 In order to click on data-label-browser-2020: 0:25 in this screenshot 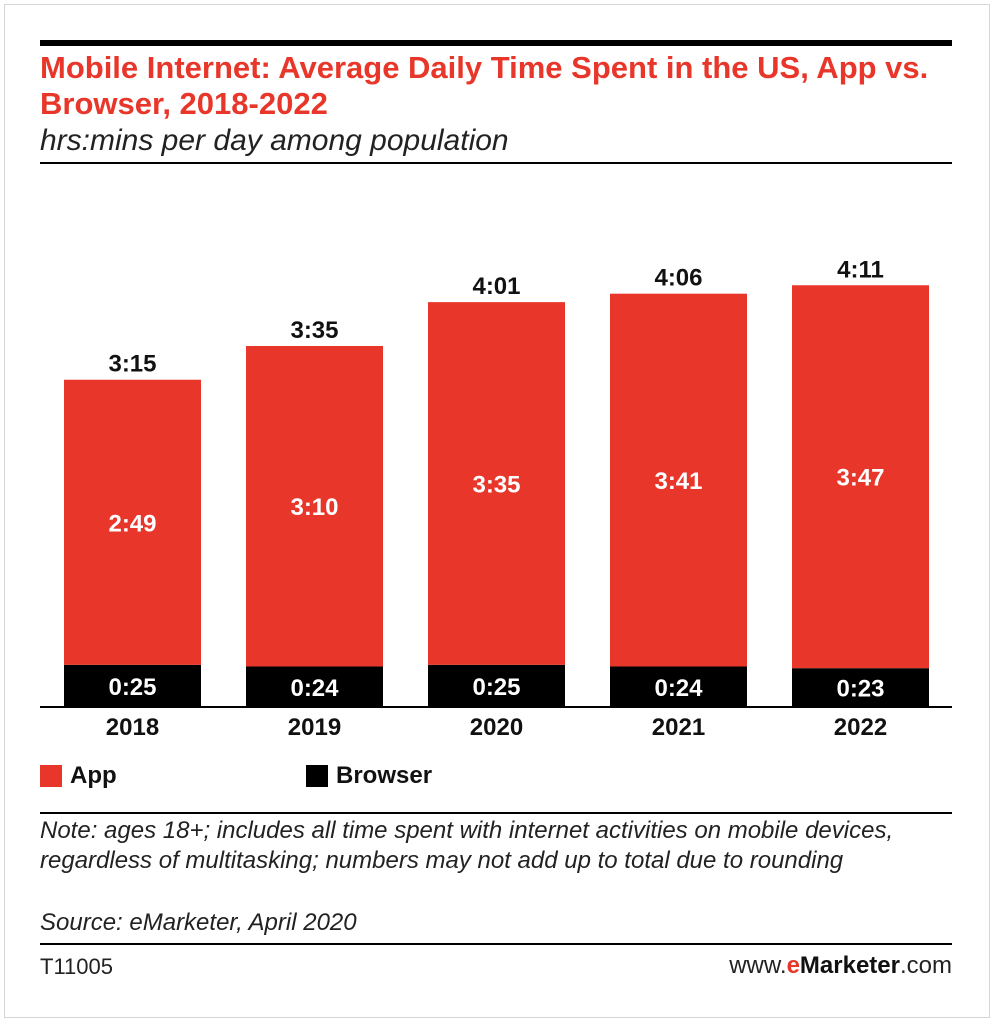, I will do `click(496, 687)`.